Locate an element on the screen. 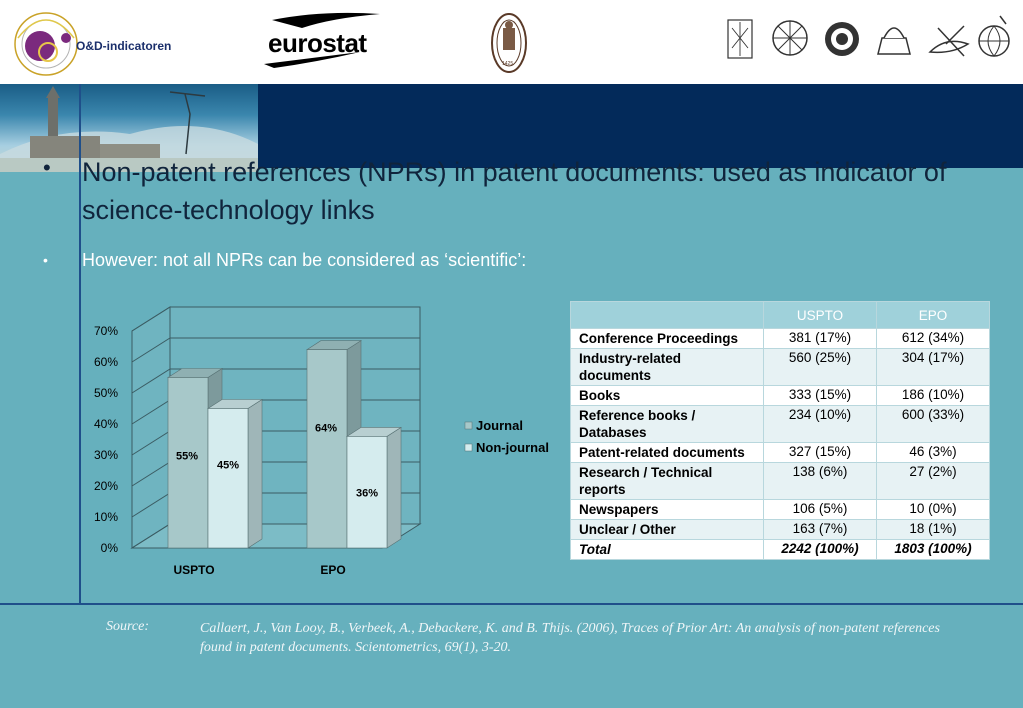  header-bar: O&D-indicatoren eurostat 1425 is located at coordinates (511, 42).